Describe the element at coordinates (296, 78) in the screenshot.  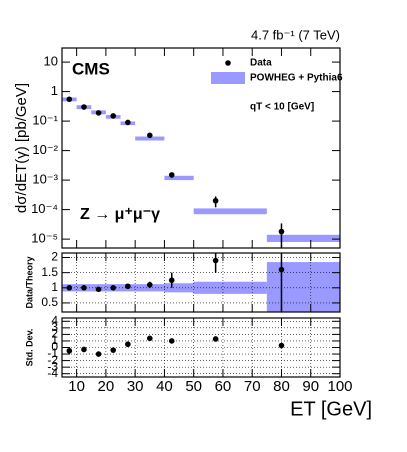
I see `legend-label: POWHEG + Pythia6` at that location.